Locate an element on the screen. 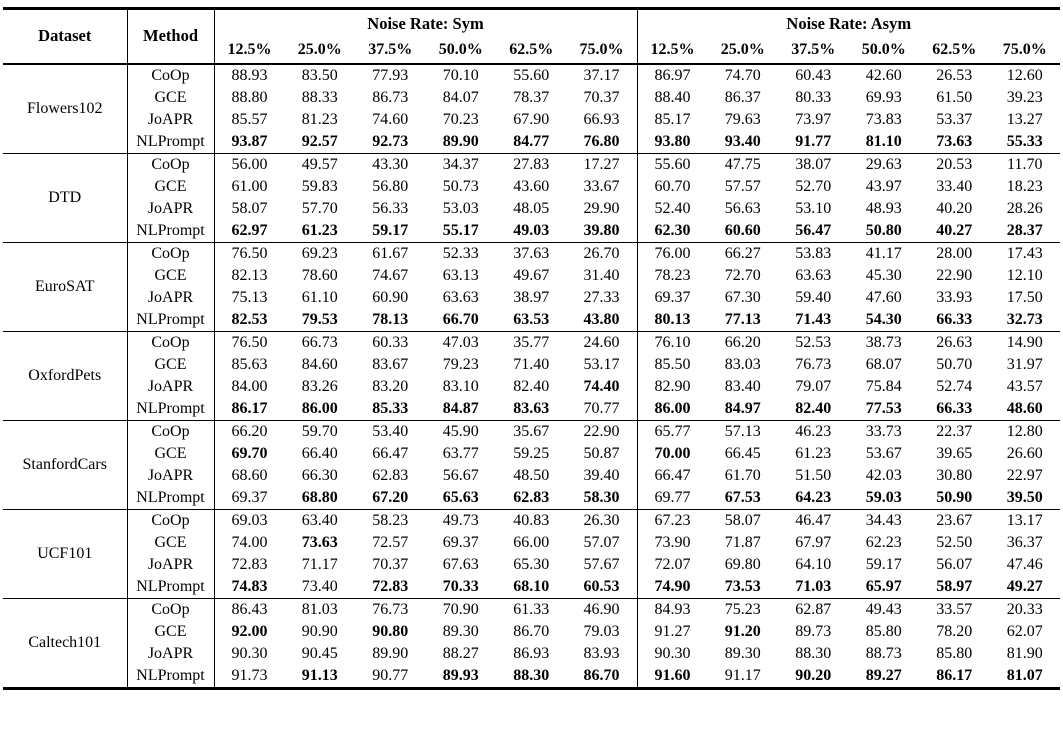 Image resolution: width=1063 pixels, height=729 pixels. value-cell: 76.73 is located at coordinates (813, 364).